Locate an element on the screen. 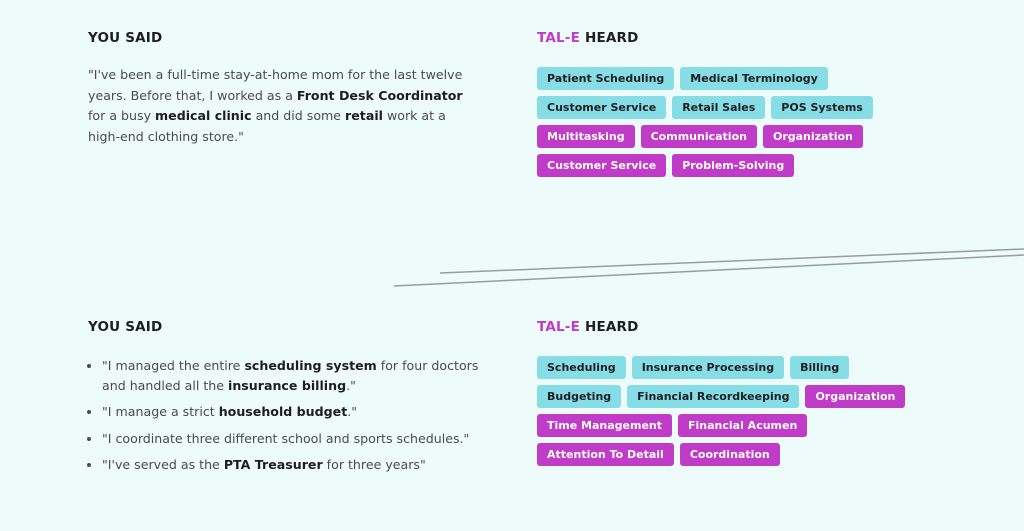 The width and height of the screenshot is (1024, 531). quote-text: work at a high-end clothing store." is located at coordinates (267, 126).